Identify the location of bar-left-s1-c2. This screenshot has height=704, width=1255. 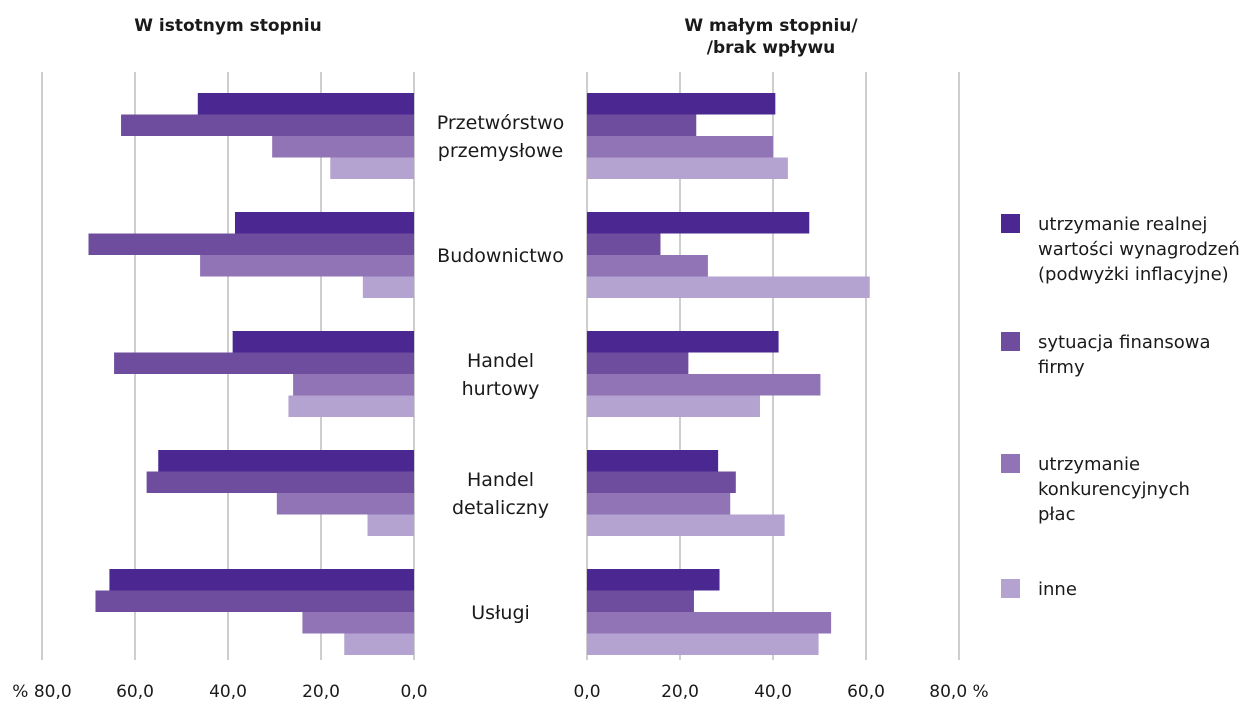
(264, 363).